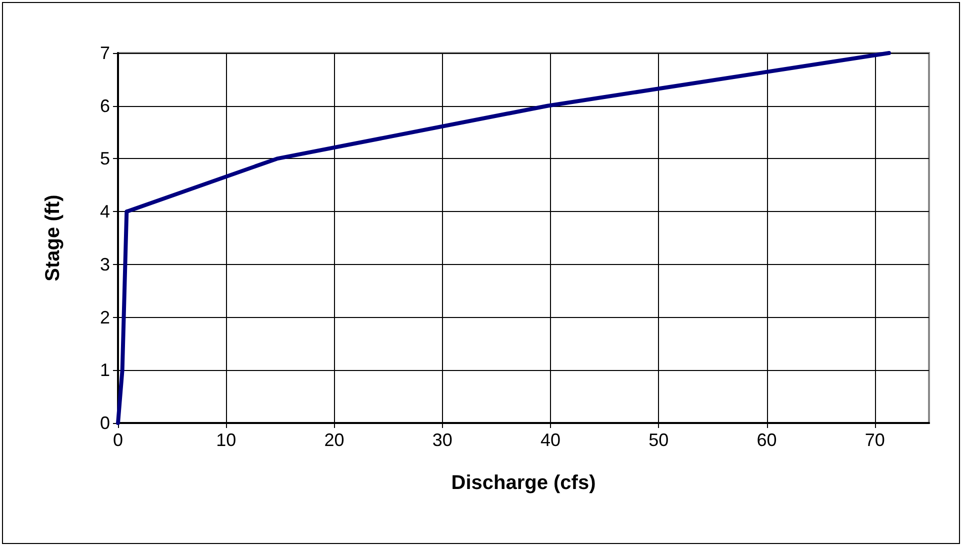  I want to click on y-tick-label: 2, so click(105, 317).